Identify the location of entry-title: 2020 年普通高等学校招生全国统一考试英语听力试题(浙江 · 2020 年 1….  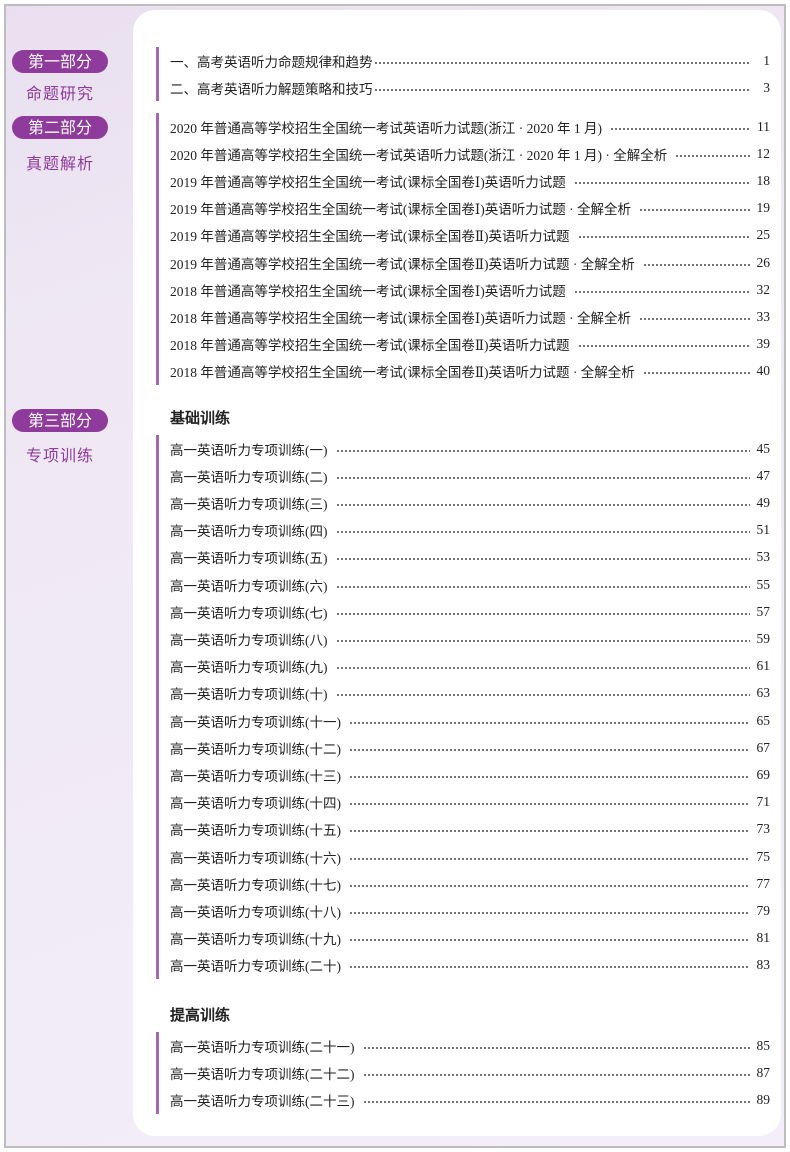
(419, 155).